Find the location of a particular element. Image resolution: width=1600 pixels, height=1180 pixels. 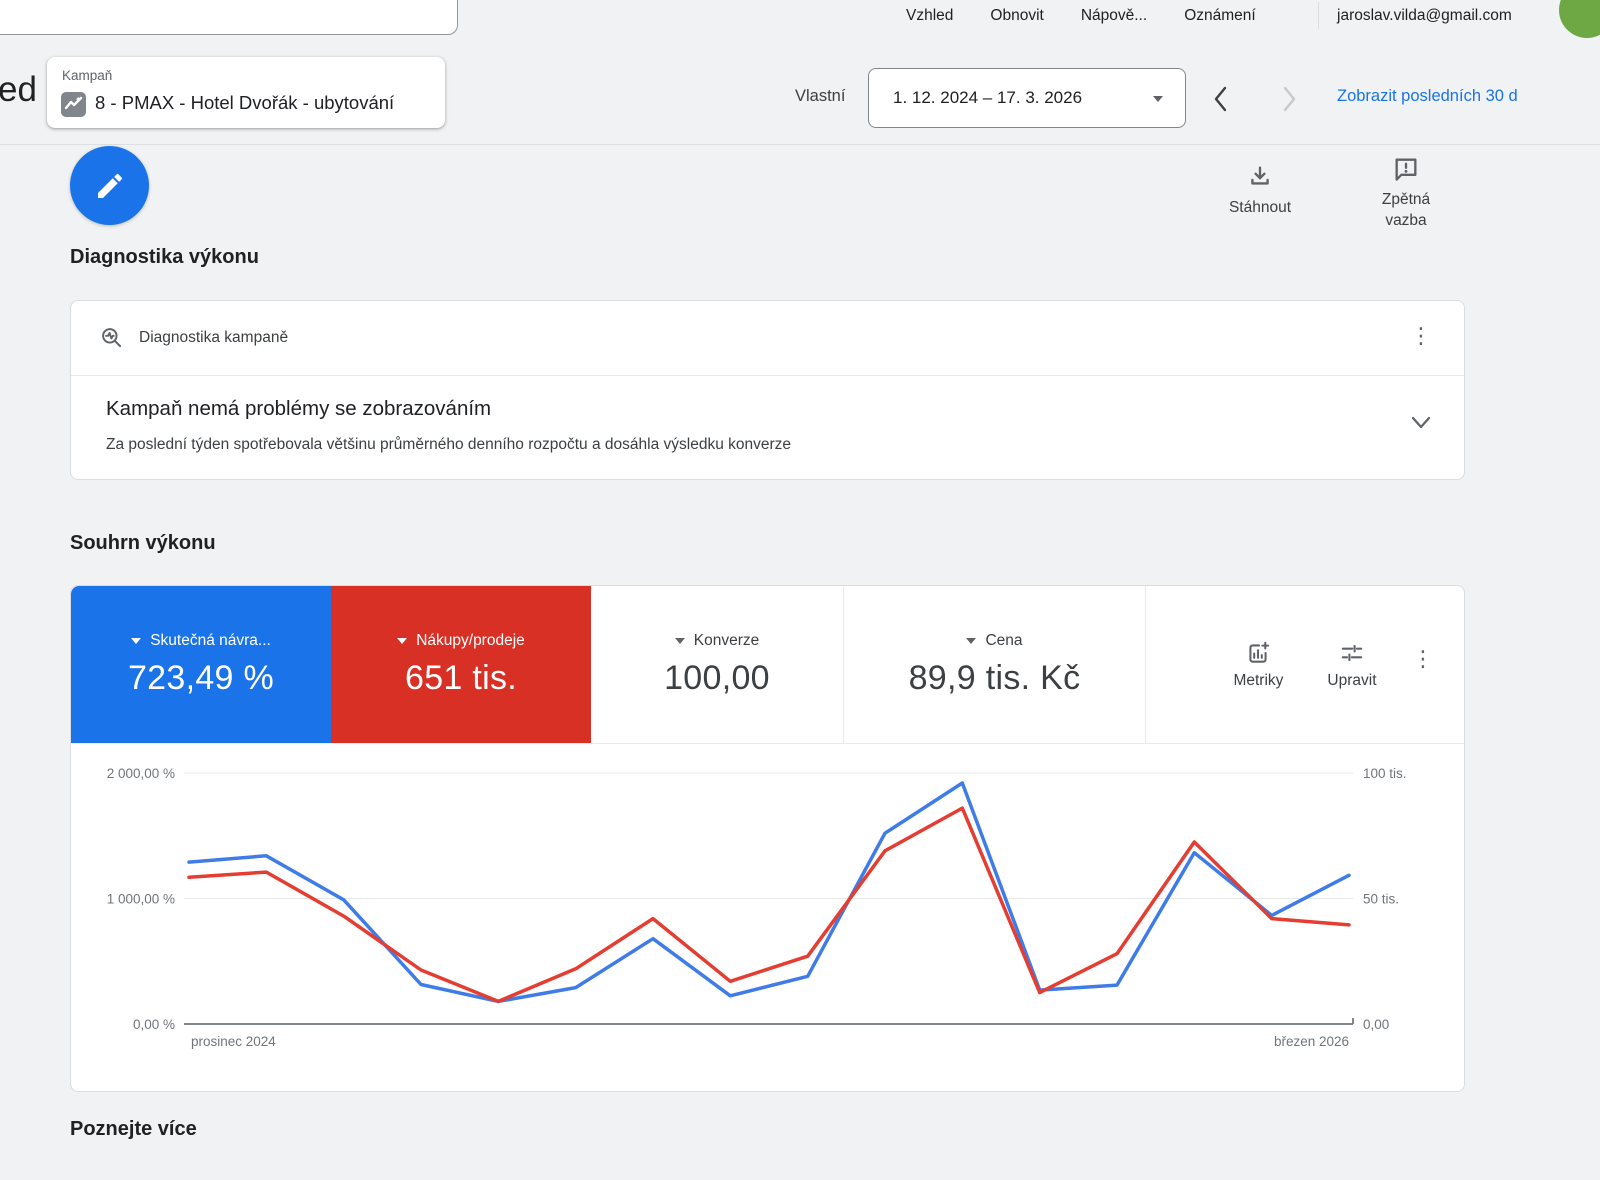

feedback-button: Zpětná vazba is located at coordinates (1406, 193).